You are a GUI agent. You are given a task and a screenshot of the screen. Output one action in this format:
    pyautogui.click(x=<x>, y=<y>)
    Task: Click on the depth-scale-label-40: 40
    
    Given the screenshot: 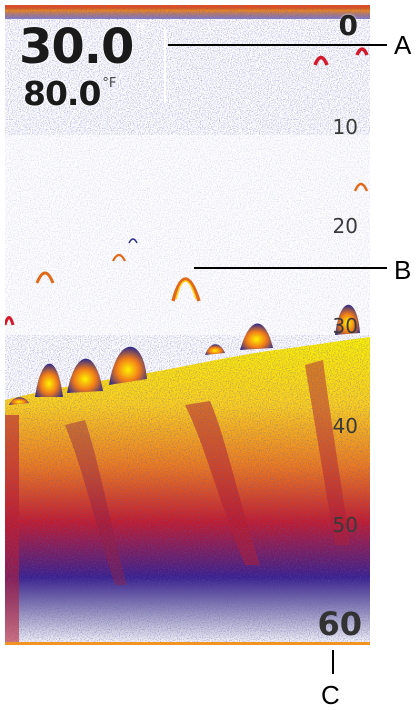 What is the action you would take?
    pyautogui.click(x=345, y=426)
    